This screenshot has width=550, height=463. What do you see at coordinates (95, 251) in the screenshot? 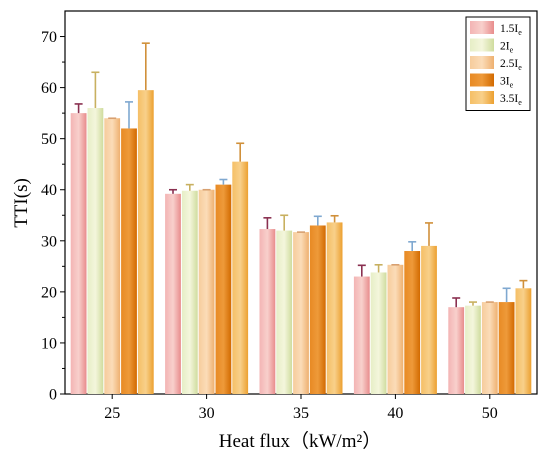
I see `bar-25-s1` at bounding box center [95, 251].